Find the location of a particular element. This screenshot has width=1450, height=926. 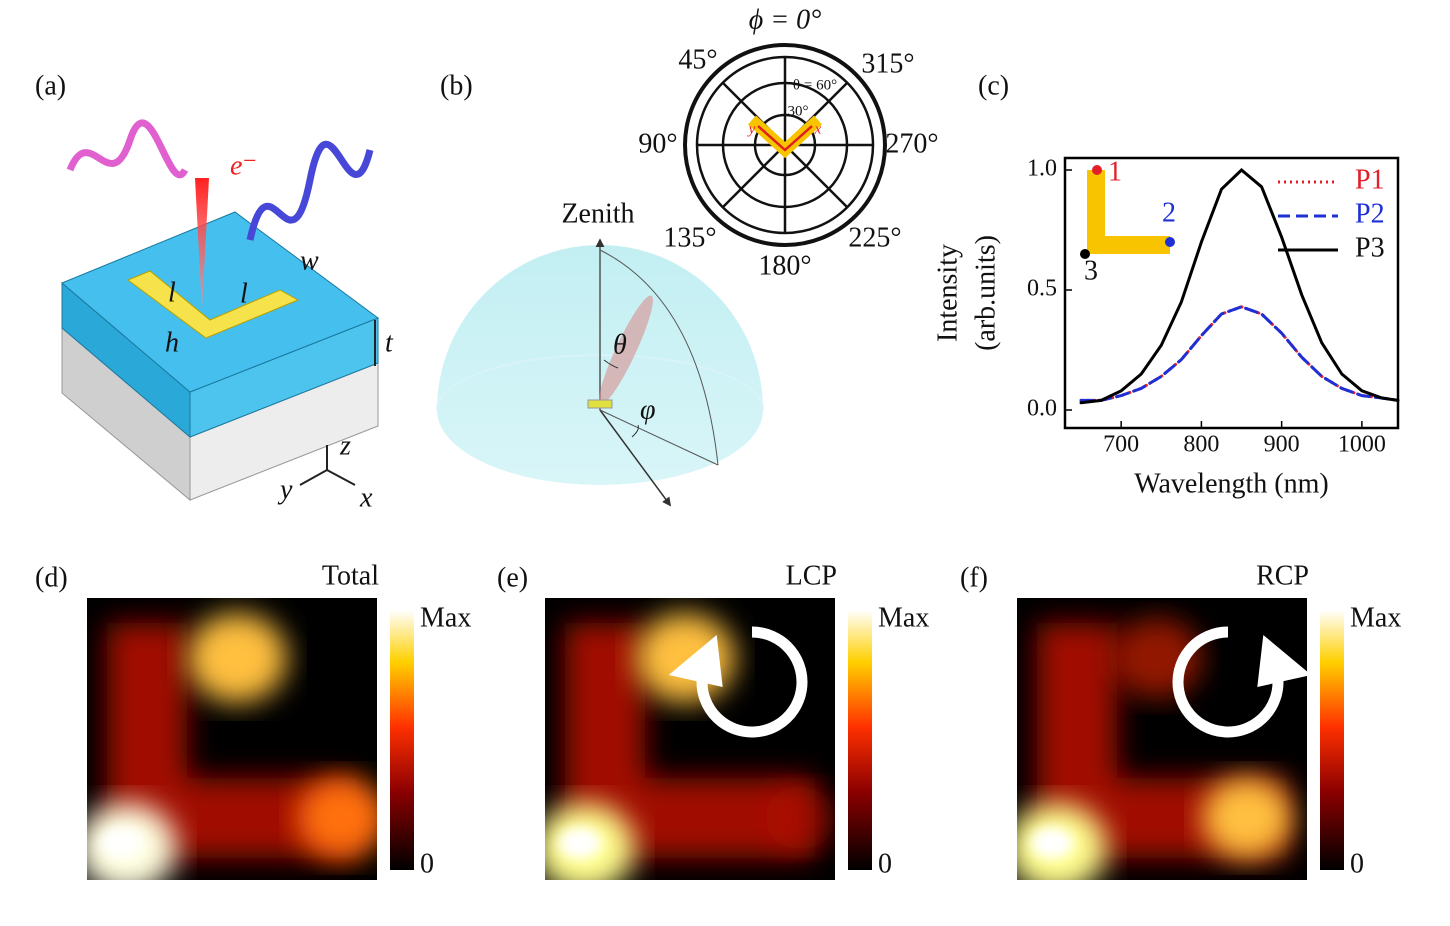

polar-label: y is located at coordinates (751, 129).